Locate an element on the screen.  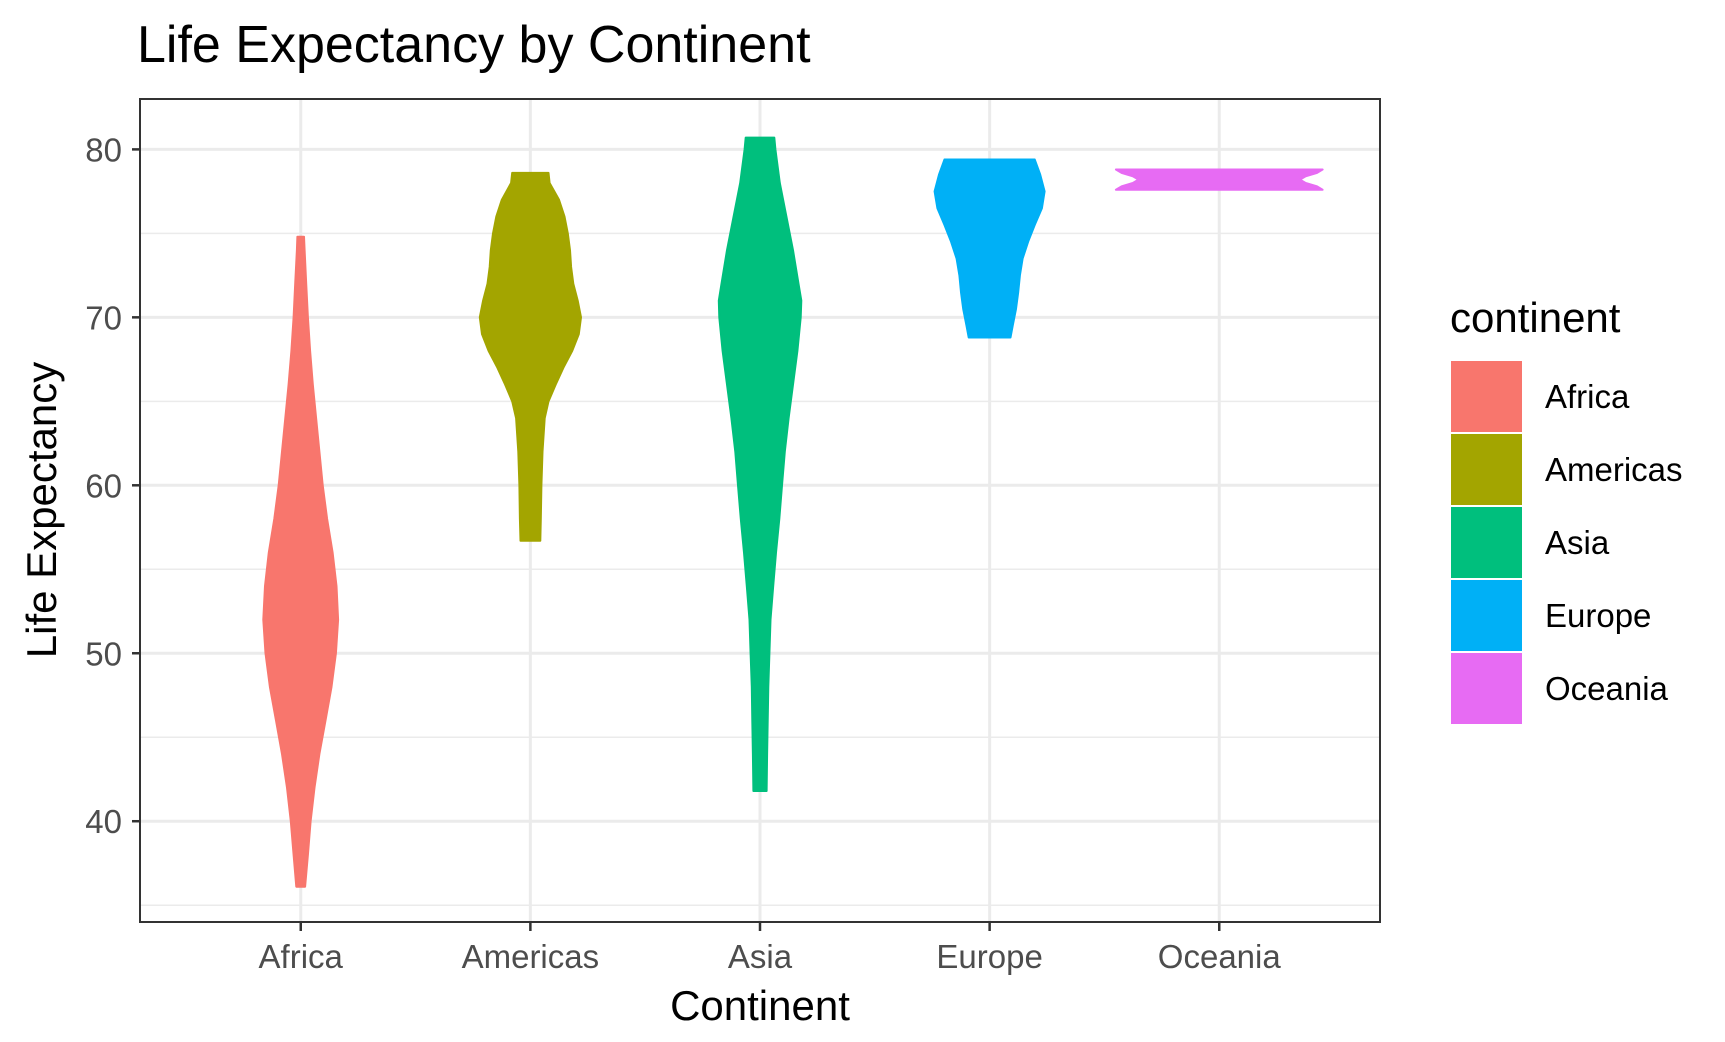
violin-americas is located at coordinates (530, 356).